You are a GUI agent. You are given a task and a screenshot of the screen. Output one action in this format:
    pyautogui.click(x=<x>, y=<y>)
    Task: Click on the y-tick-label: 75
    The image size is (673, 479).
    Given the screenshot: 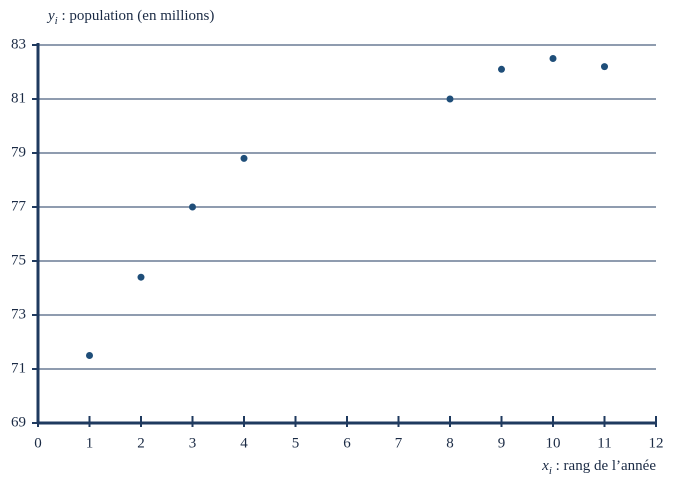 What is the action you would take?
    pyautogui.click(x=18, y=260)
    